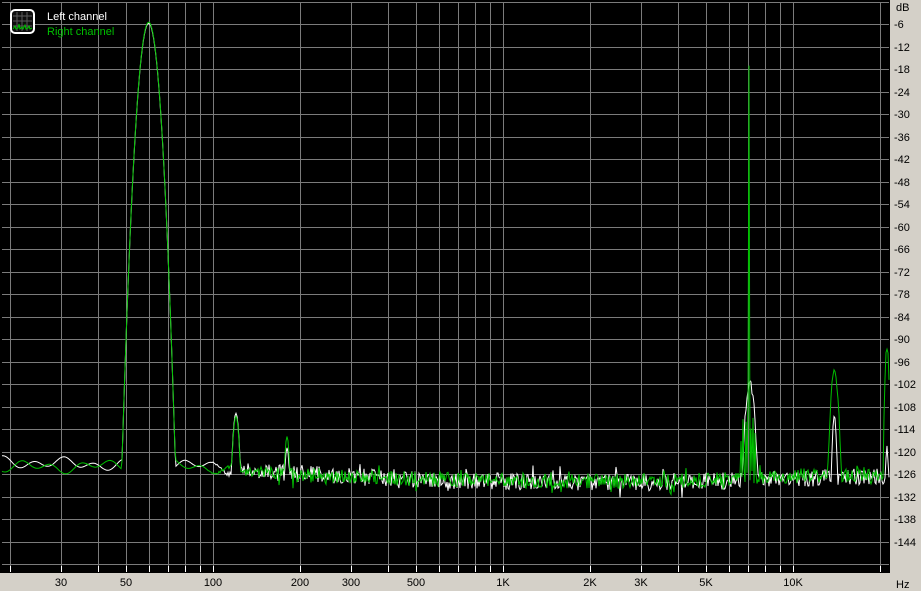  Describe the element at coordinates (793, 583) in the screenshot. I see `svg-text: 10K` at that location.